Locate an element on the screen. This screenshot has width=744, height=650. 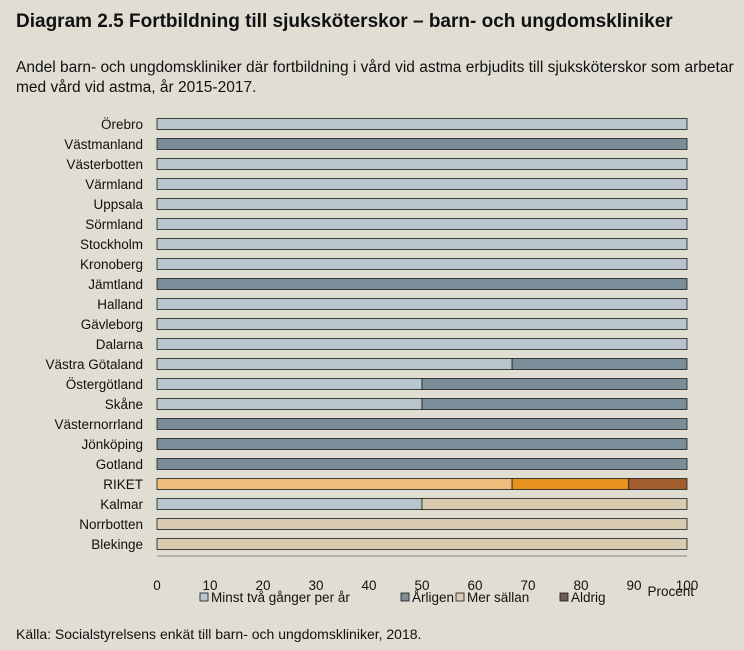
x-tick-label-100: 100 is located at coordinates (687, 585).